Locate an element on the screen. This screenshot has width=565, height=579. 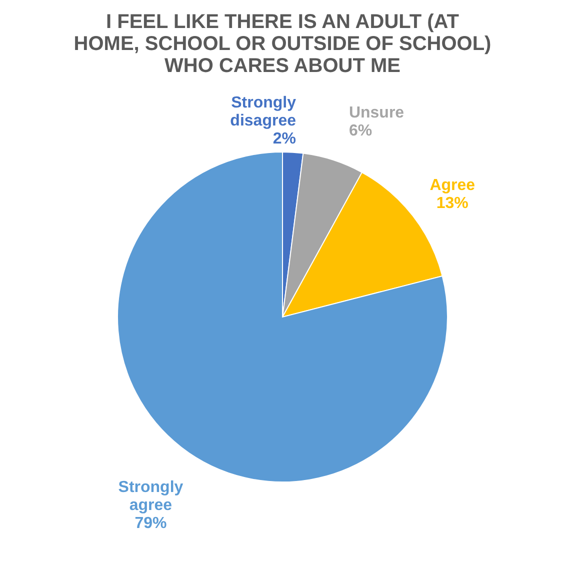
slice-label: Strongly agree is located at coordinates (151, 496).